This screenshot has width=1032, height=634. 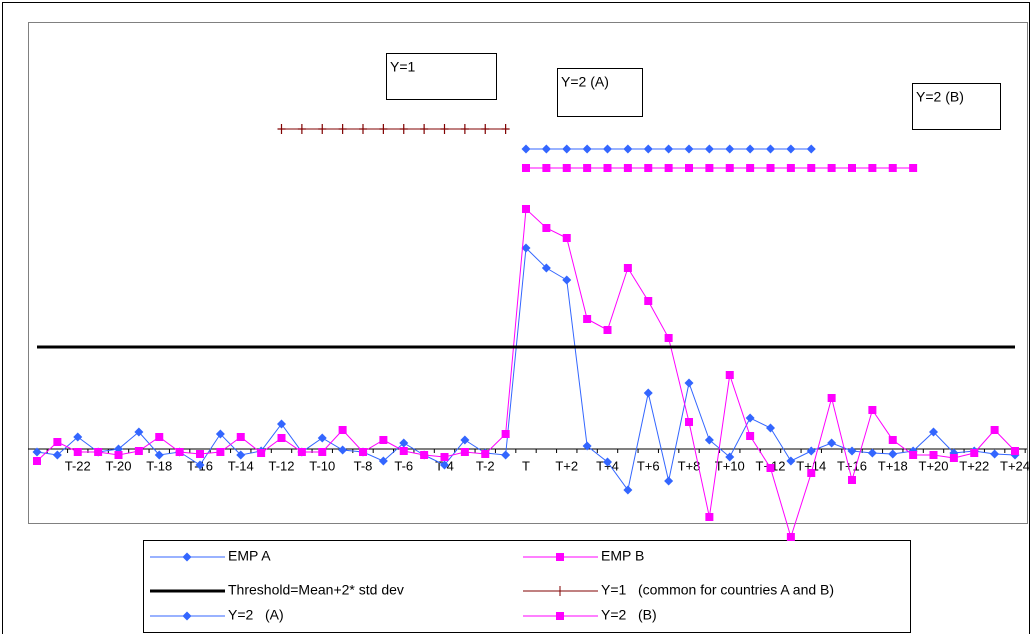 I want to click on annotation: Y=1, so click(x=403, y=67).